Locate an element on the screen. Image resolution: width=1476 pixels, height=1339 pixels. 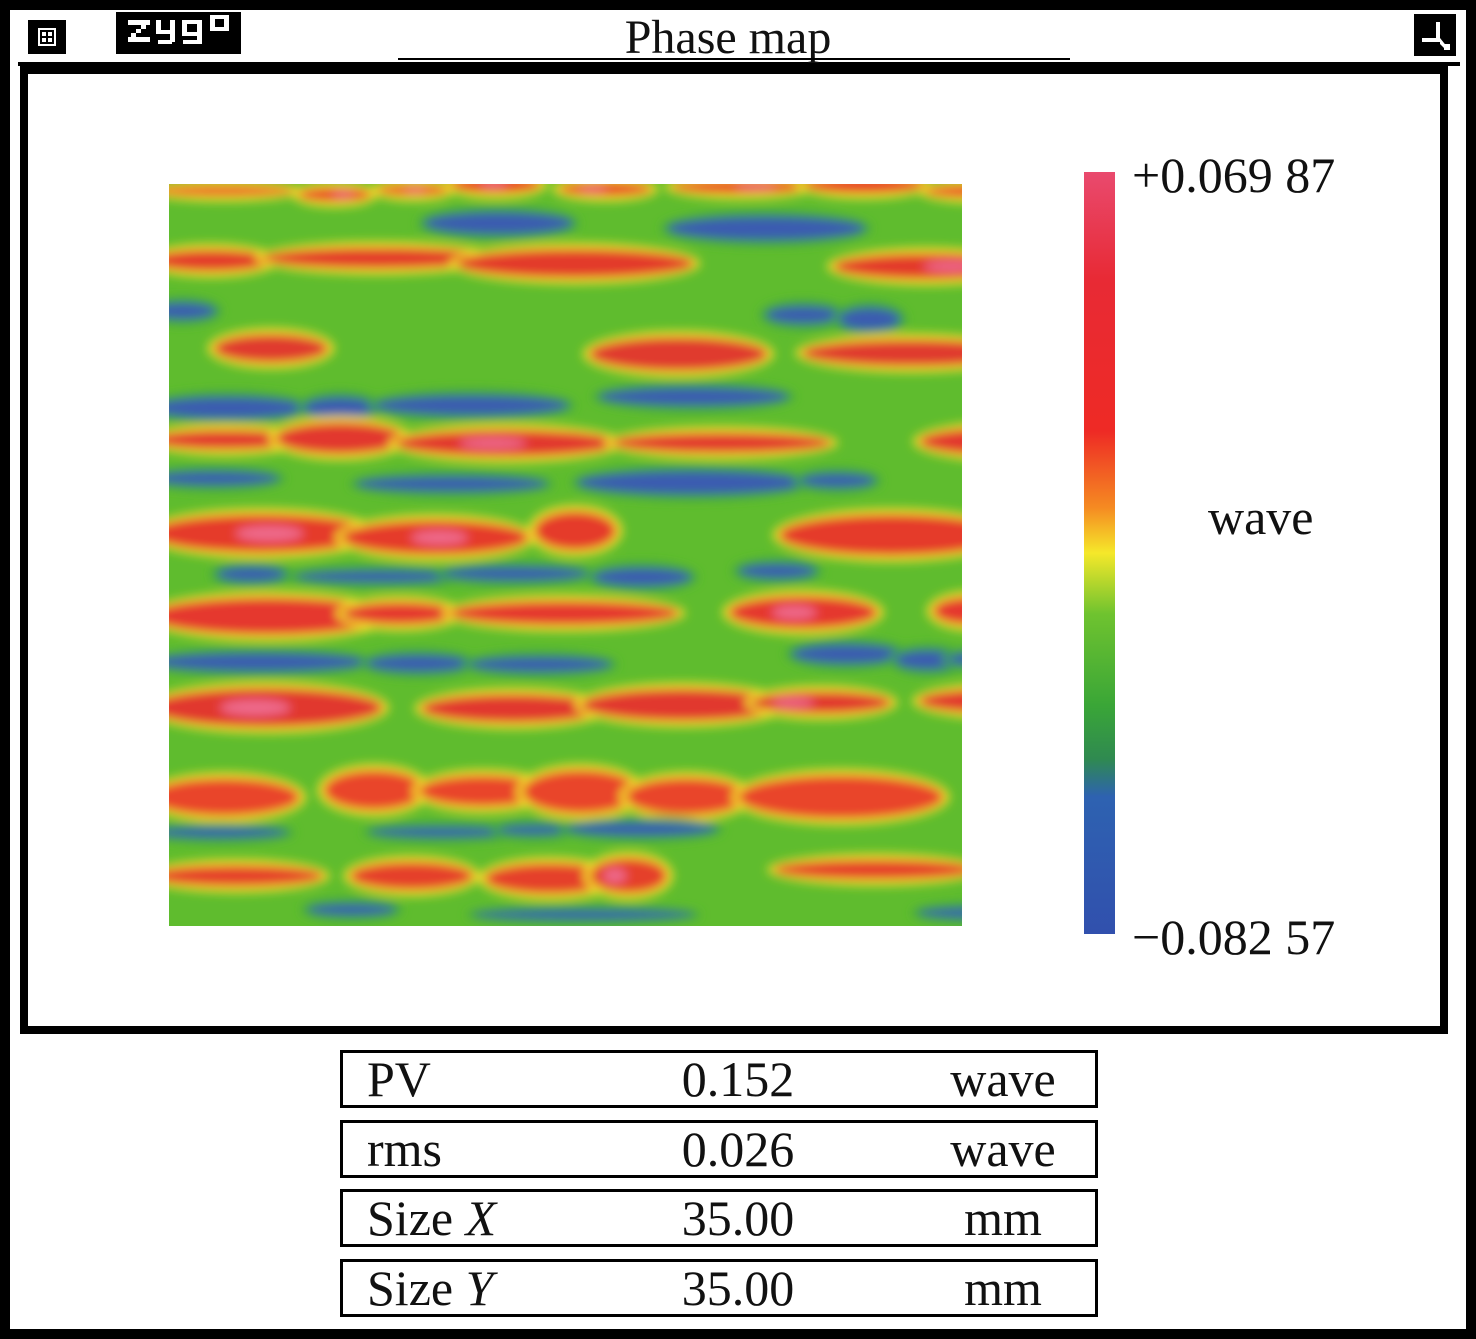
stat-row-size-y: Size Y 35.00 mm is located at coordinates (719, 1288).